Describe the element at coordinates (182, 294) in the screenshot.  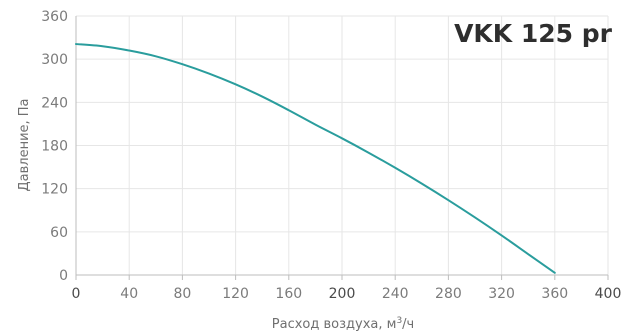
I see `x-tick-label: 80` at that location.